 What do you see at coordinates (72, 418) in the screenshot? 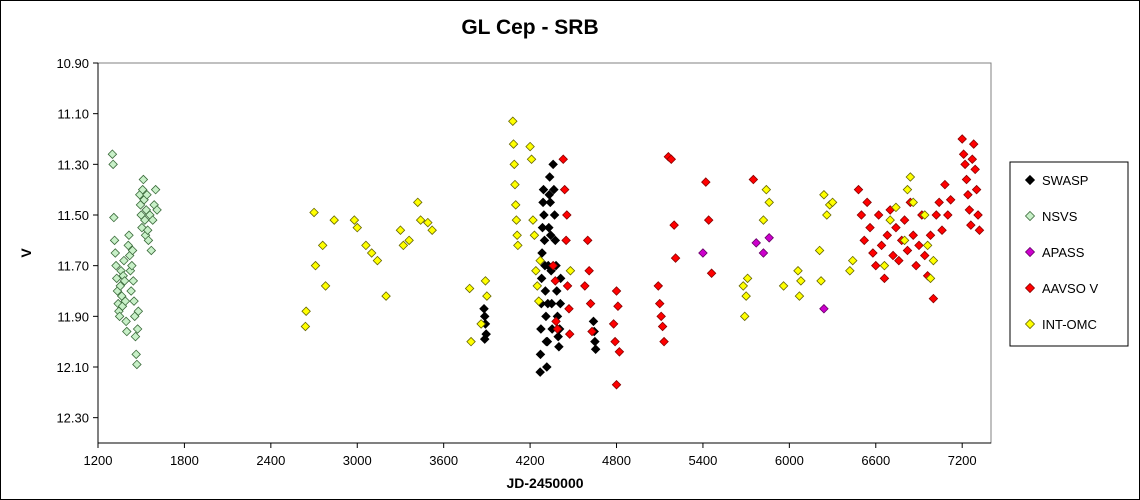
I see `y-tick-label: 12.30` at bounding box center [72, 418].